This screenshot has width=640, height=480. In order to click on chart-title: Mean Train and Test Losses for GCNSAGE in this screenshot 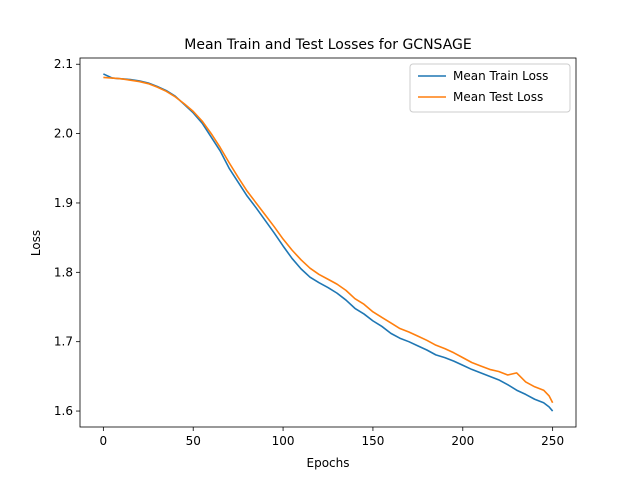, I will do `click(327, 45)`.